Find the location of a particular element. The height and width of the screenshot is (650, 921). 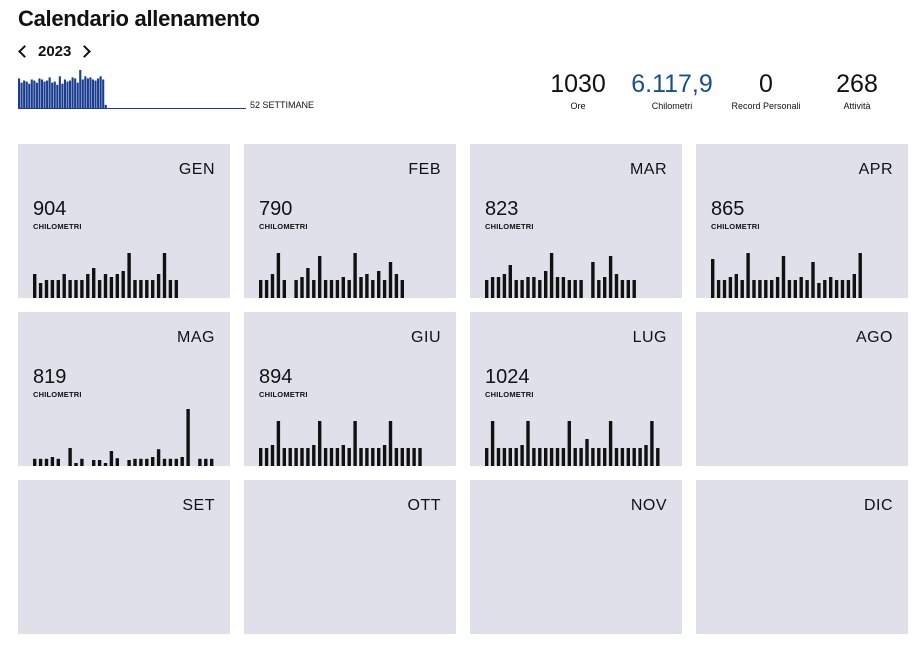

month-card-nov: NOV is located at coordinates (576, 557).